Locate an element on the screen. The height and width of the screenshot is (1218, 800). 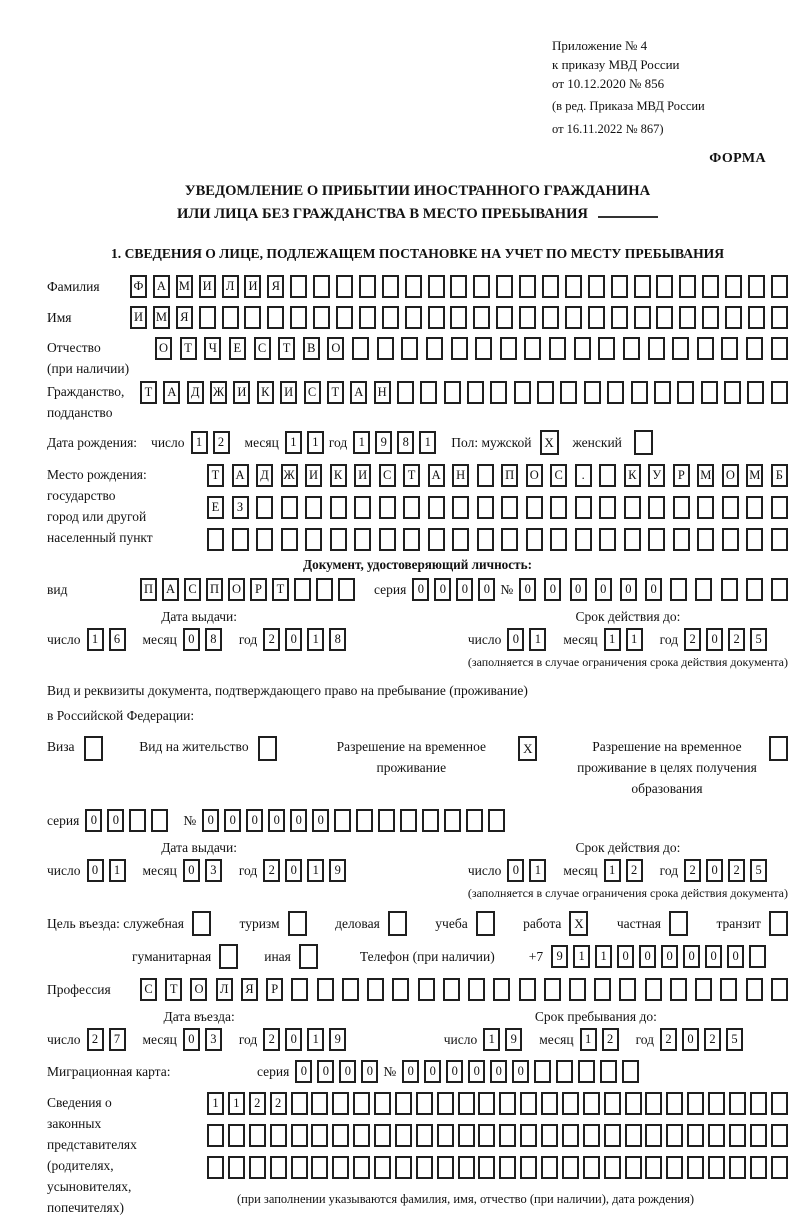
title-underline is located at coordinates (627, 210).